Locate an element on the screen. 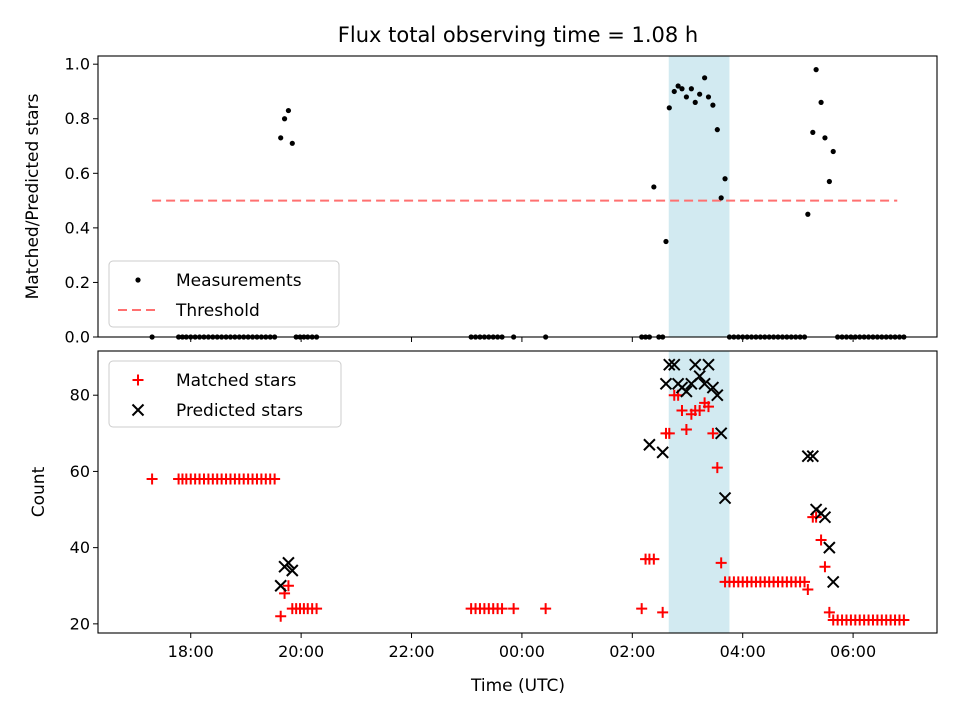 Image resolution: width=960 pixels, height=720 pixels. legend: Measurements Threshold is located at coordinates (224, 294).